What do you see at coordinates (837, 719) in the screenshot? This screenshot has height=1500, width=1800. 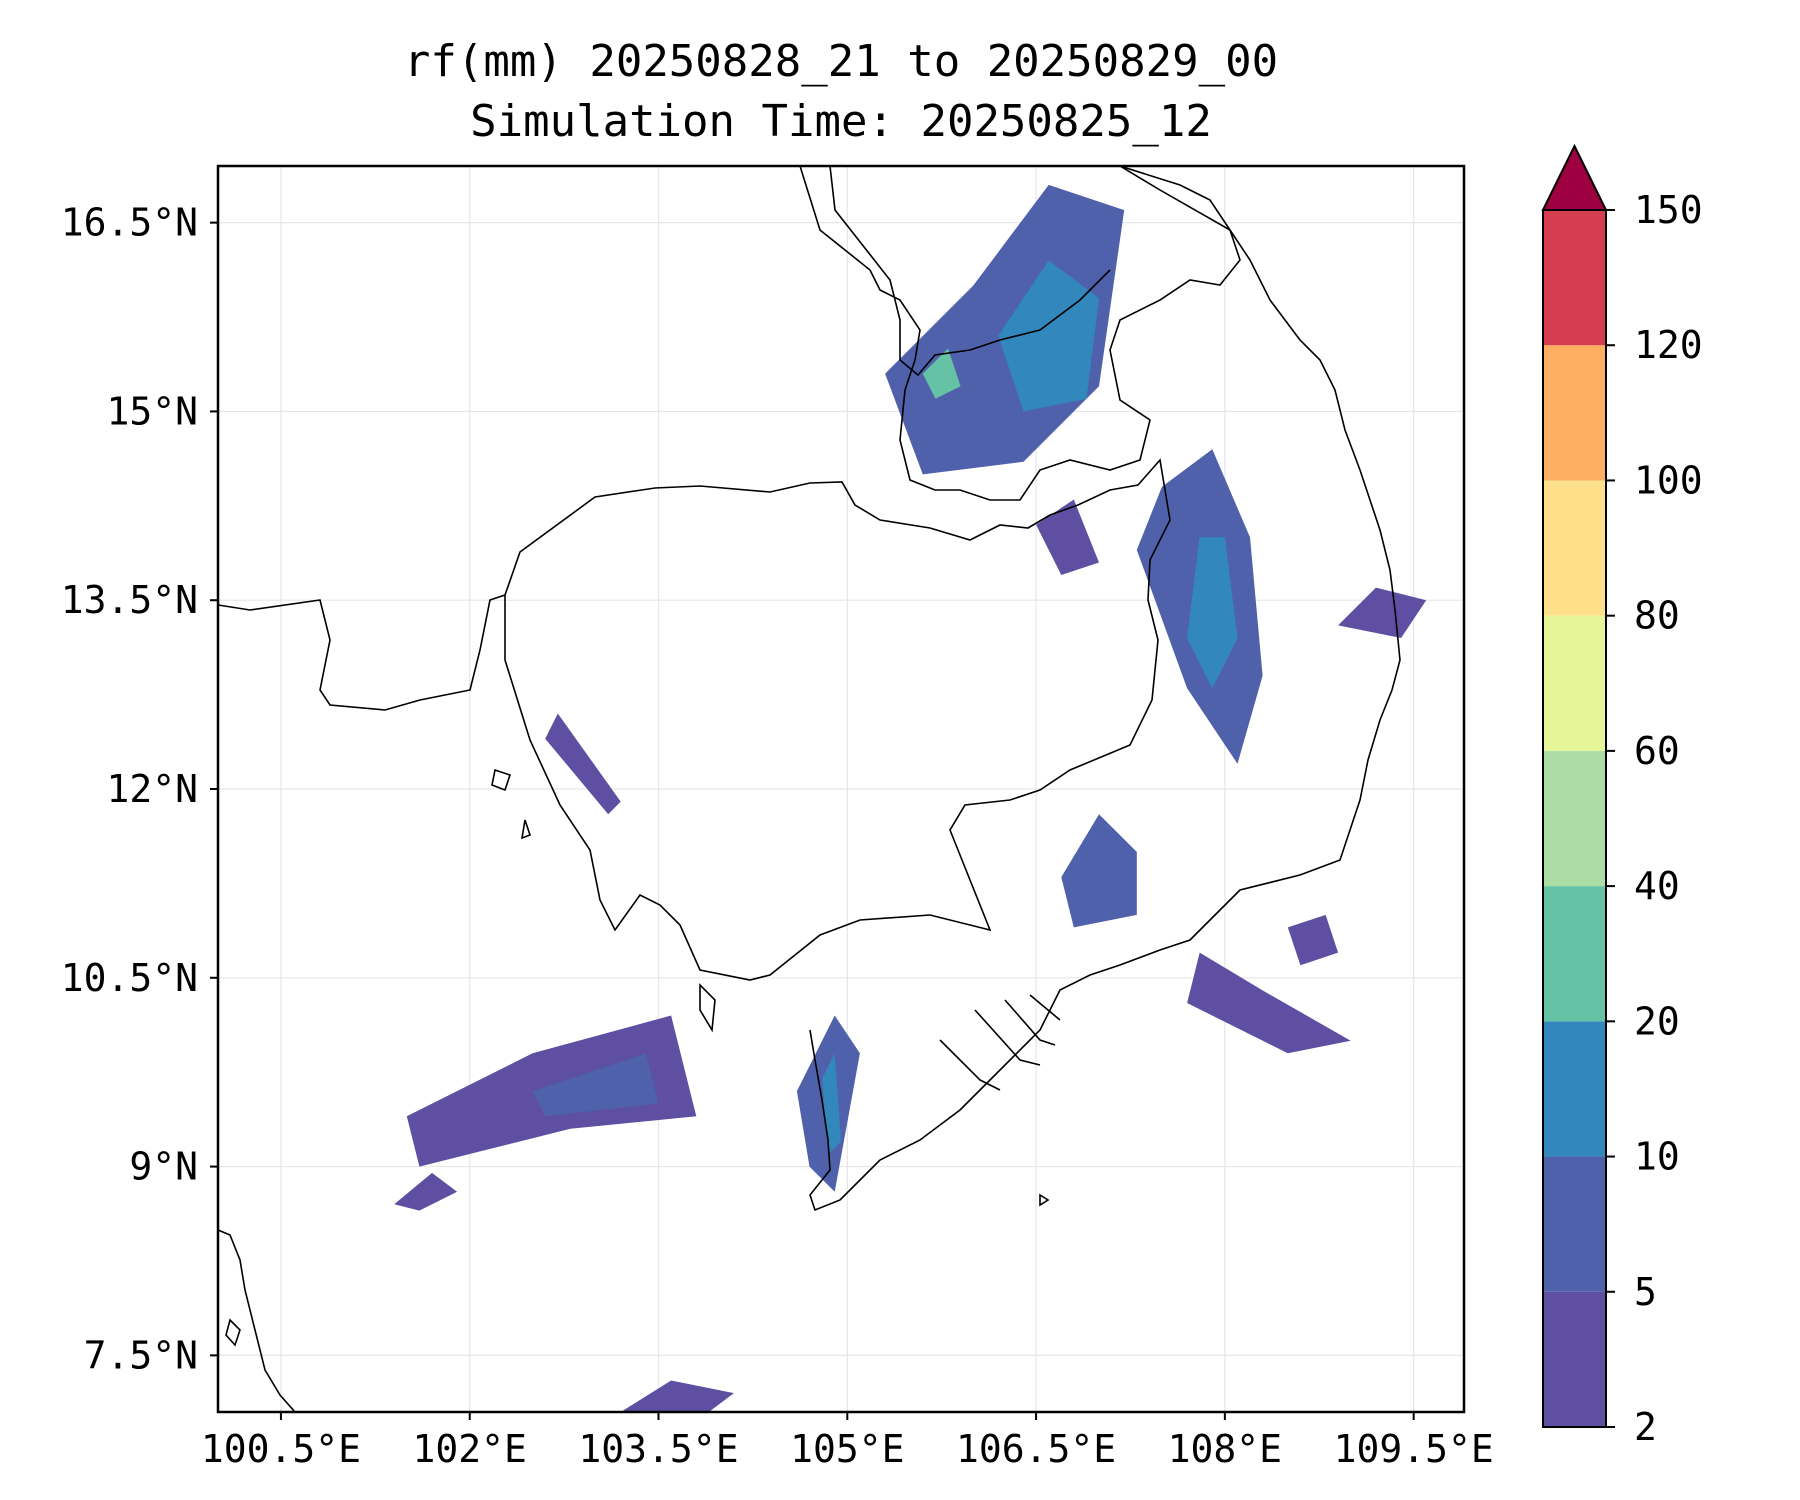 I see `cambodia-border` at bounding box center [837, 719].